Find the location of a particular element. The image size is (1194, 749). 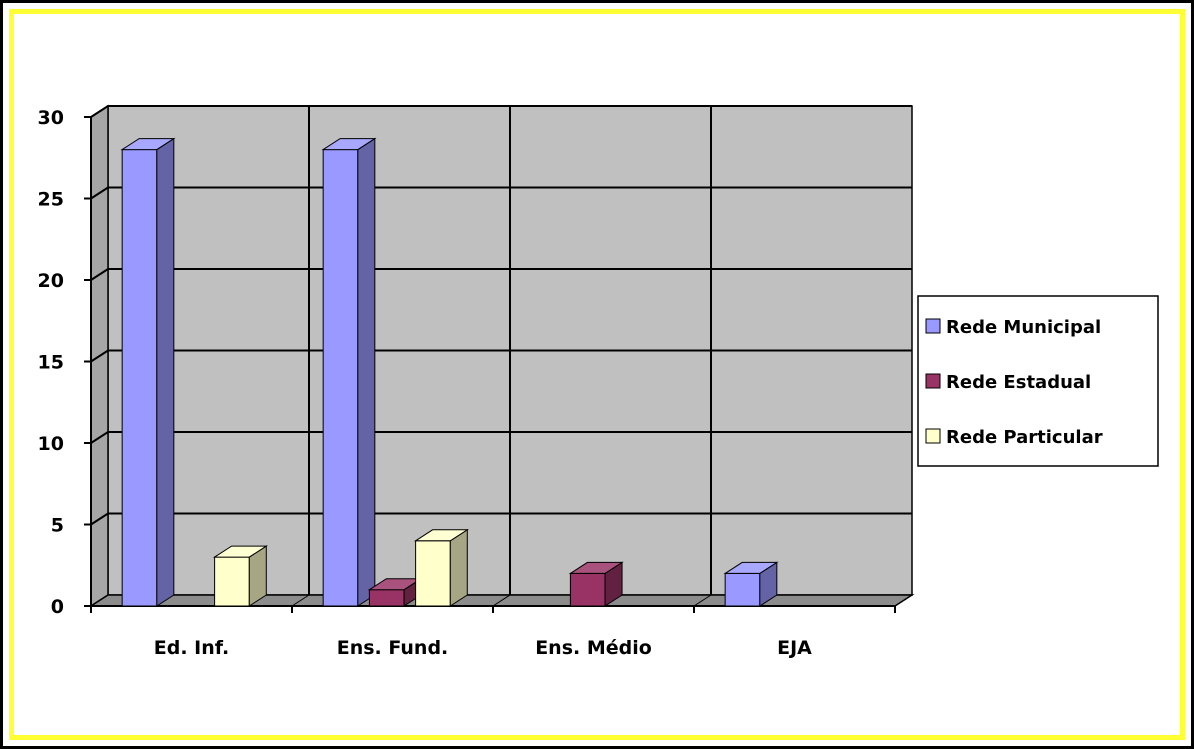

x-tick-label: Ed. Inf. is located at coordinates (191, 648).